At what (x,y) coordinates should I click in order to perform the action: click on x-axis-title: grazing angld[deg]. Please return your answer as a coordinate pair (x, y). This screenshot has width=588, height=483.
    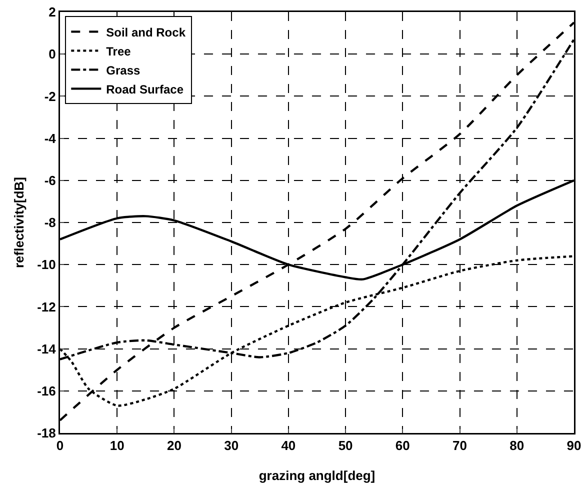
    Looking at the image, I should click on (317, 475).